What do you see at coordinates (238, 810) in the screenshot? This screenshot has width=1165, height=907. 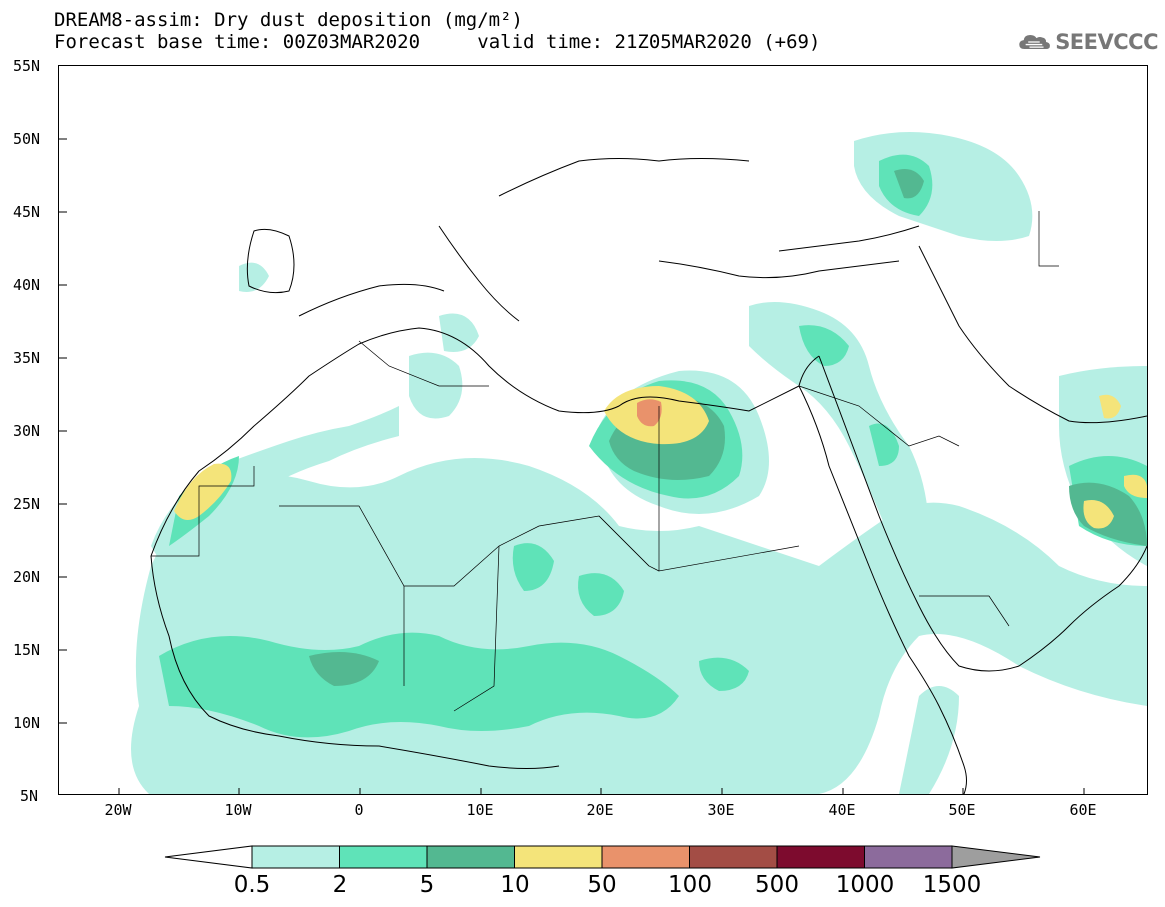 I see `lon-label-10w: 10W` at bounding box center [238, 810].